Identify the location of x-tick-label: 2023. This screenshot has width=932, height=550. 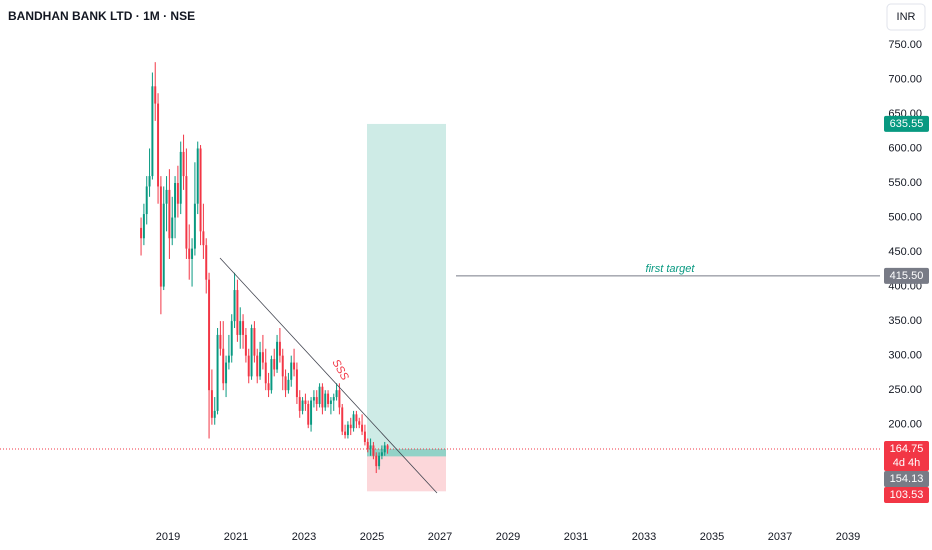
(304, 537).